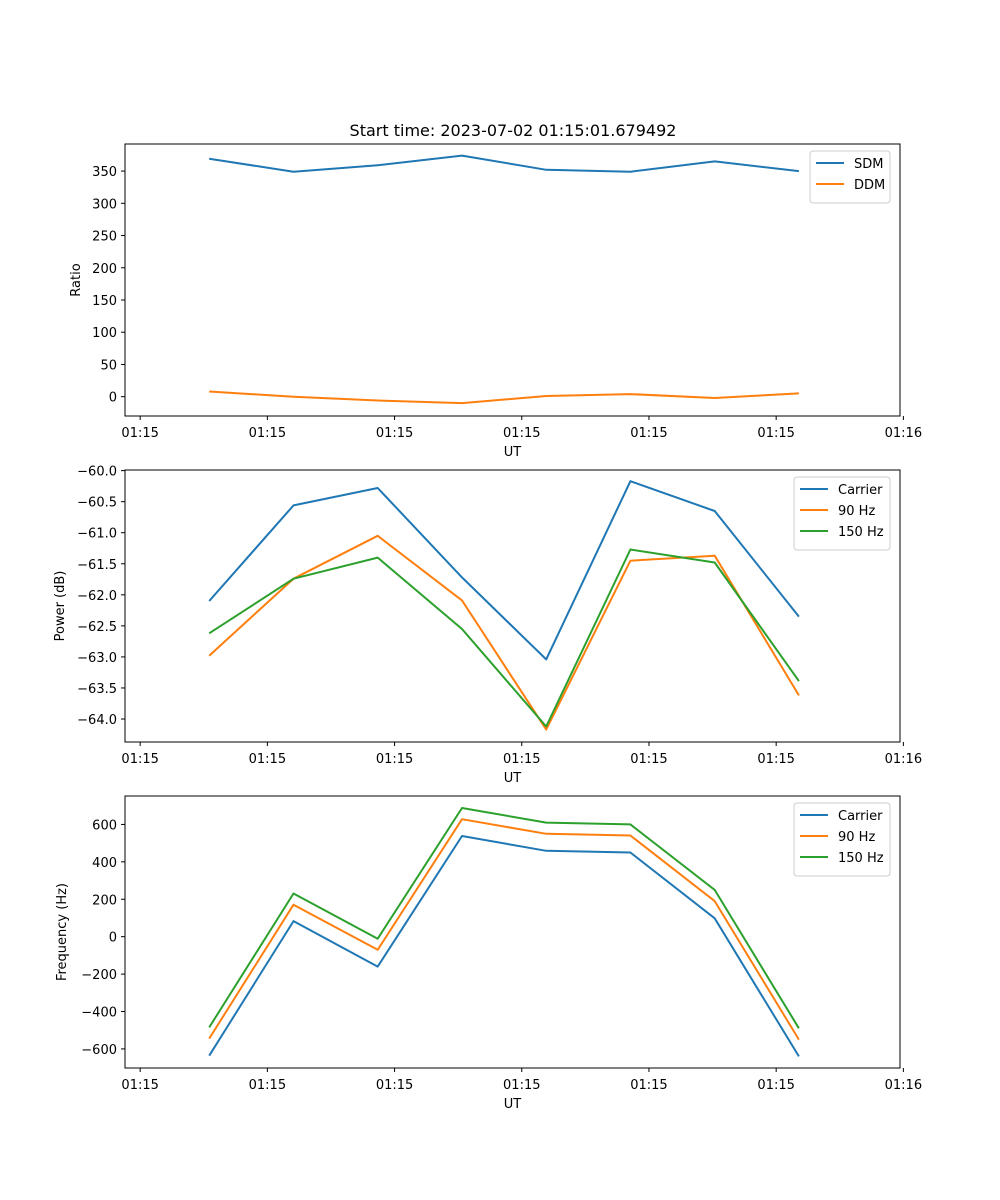  I want to click on y-tick-label: 350, so click(104, 172).